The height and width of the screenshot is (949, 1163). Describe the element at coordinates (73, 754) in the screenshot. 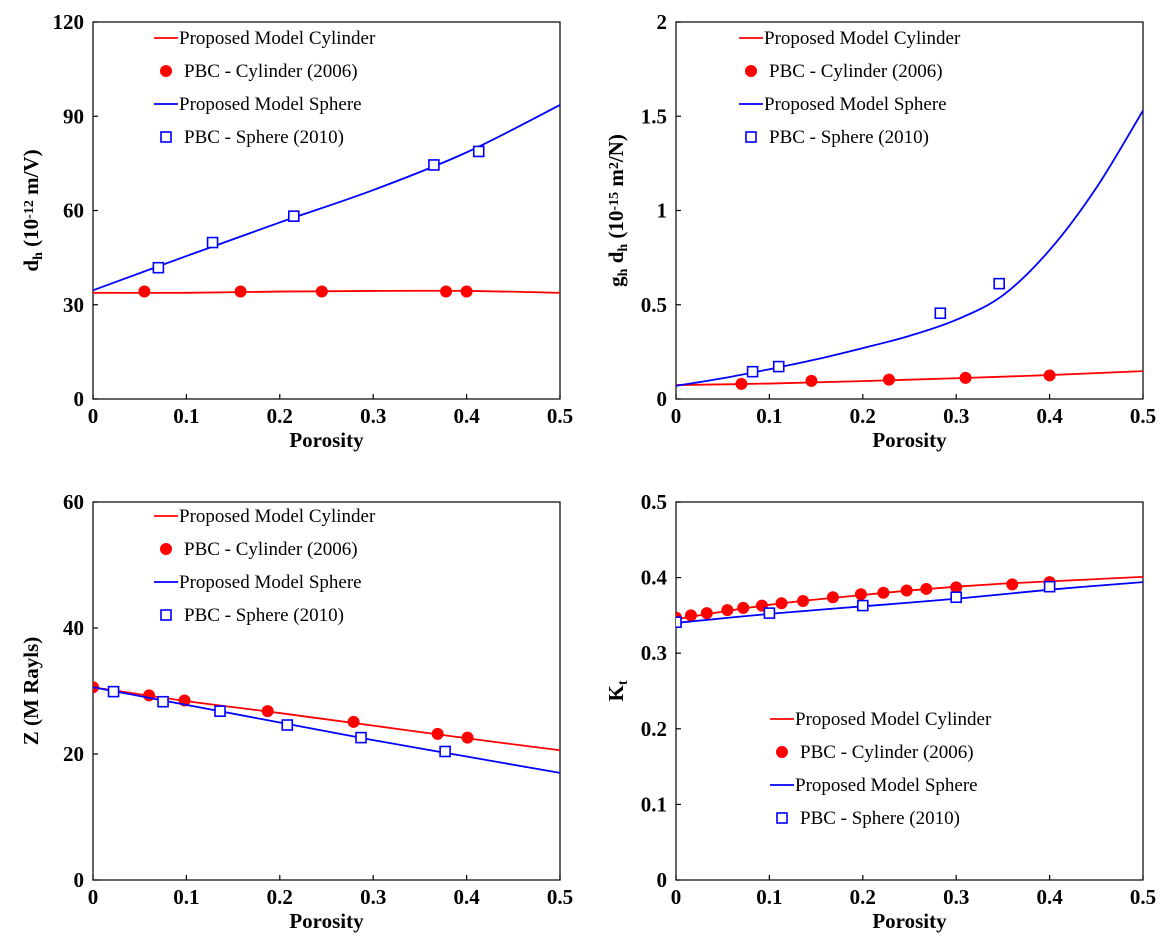

I see `y-tick-label: 20` at that location.